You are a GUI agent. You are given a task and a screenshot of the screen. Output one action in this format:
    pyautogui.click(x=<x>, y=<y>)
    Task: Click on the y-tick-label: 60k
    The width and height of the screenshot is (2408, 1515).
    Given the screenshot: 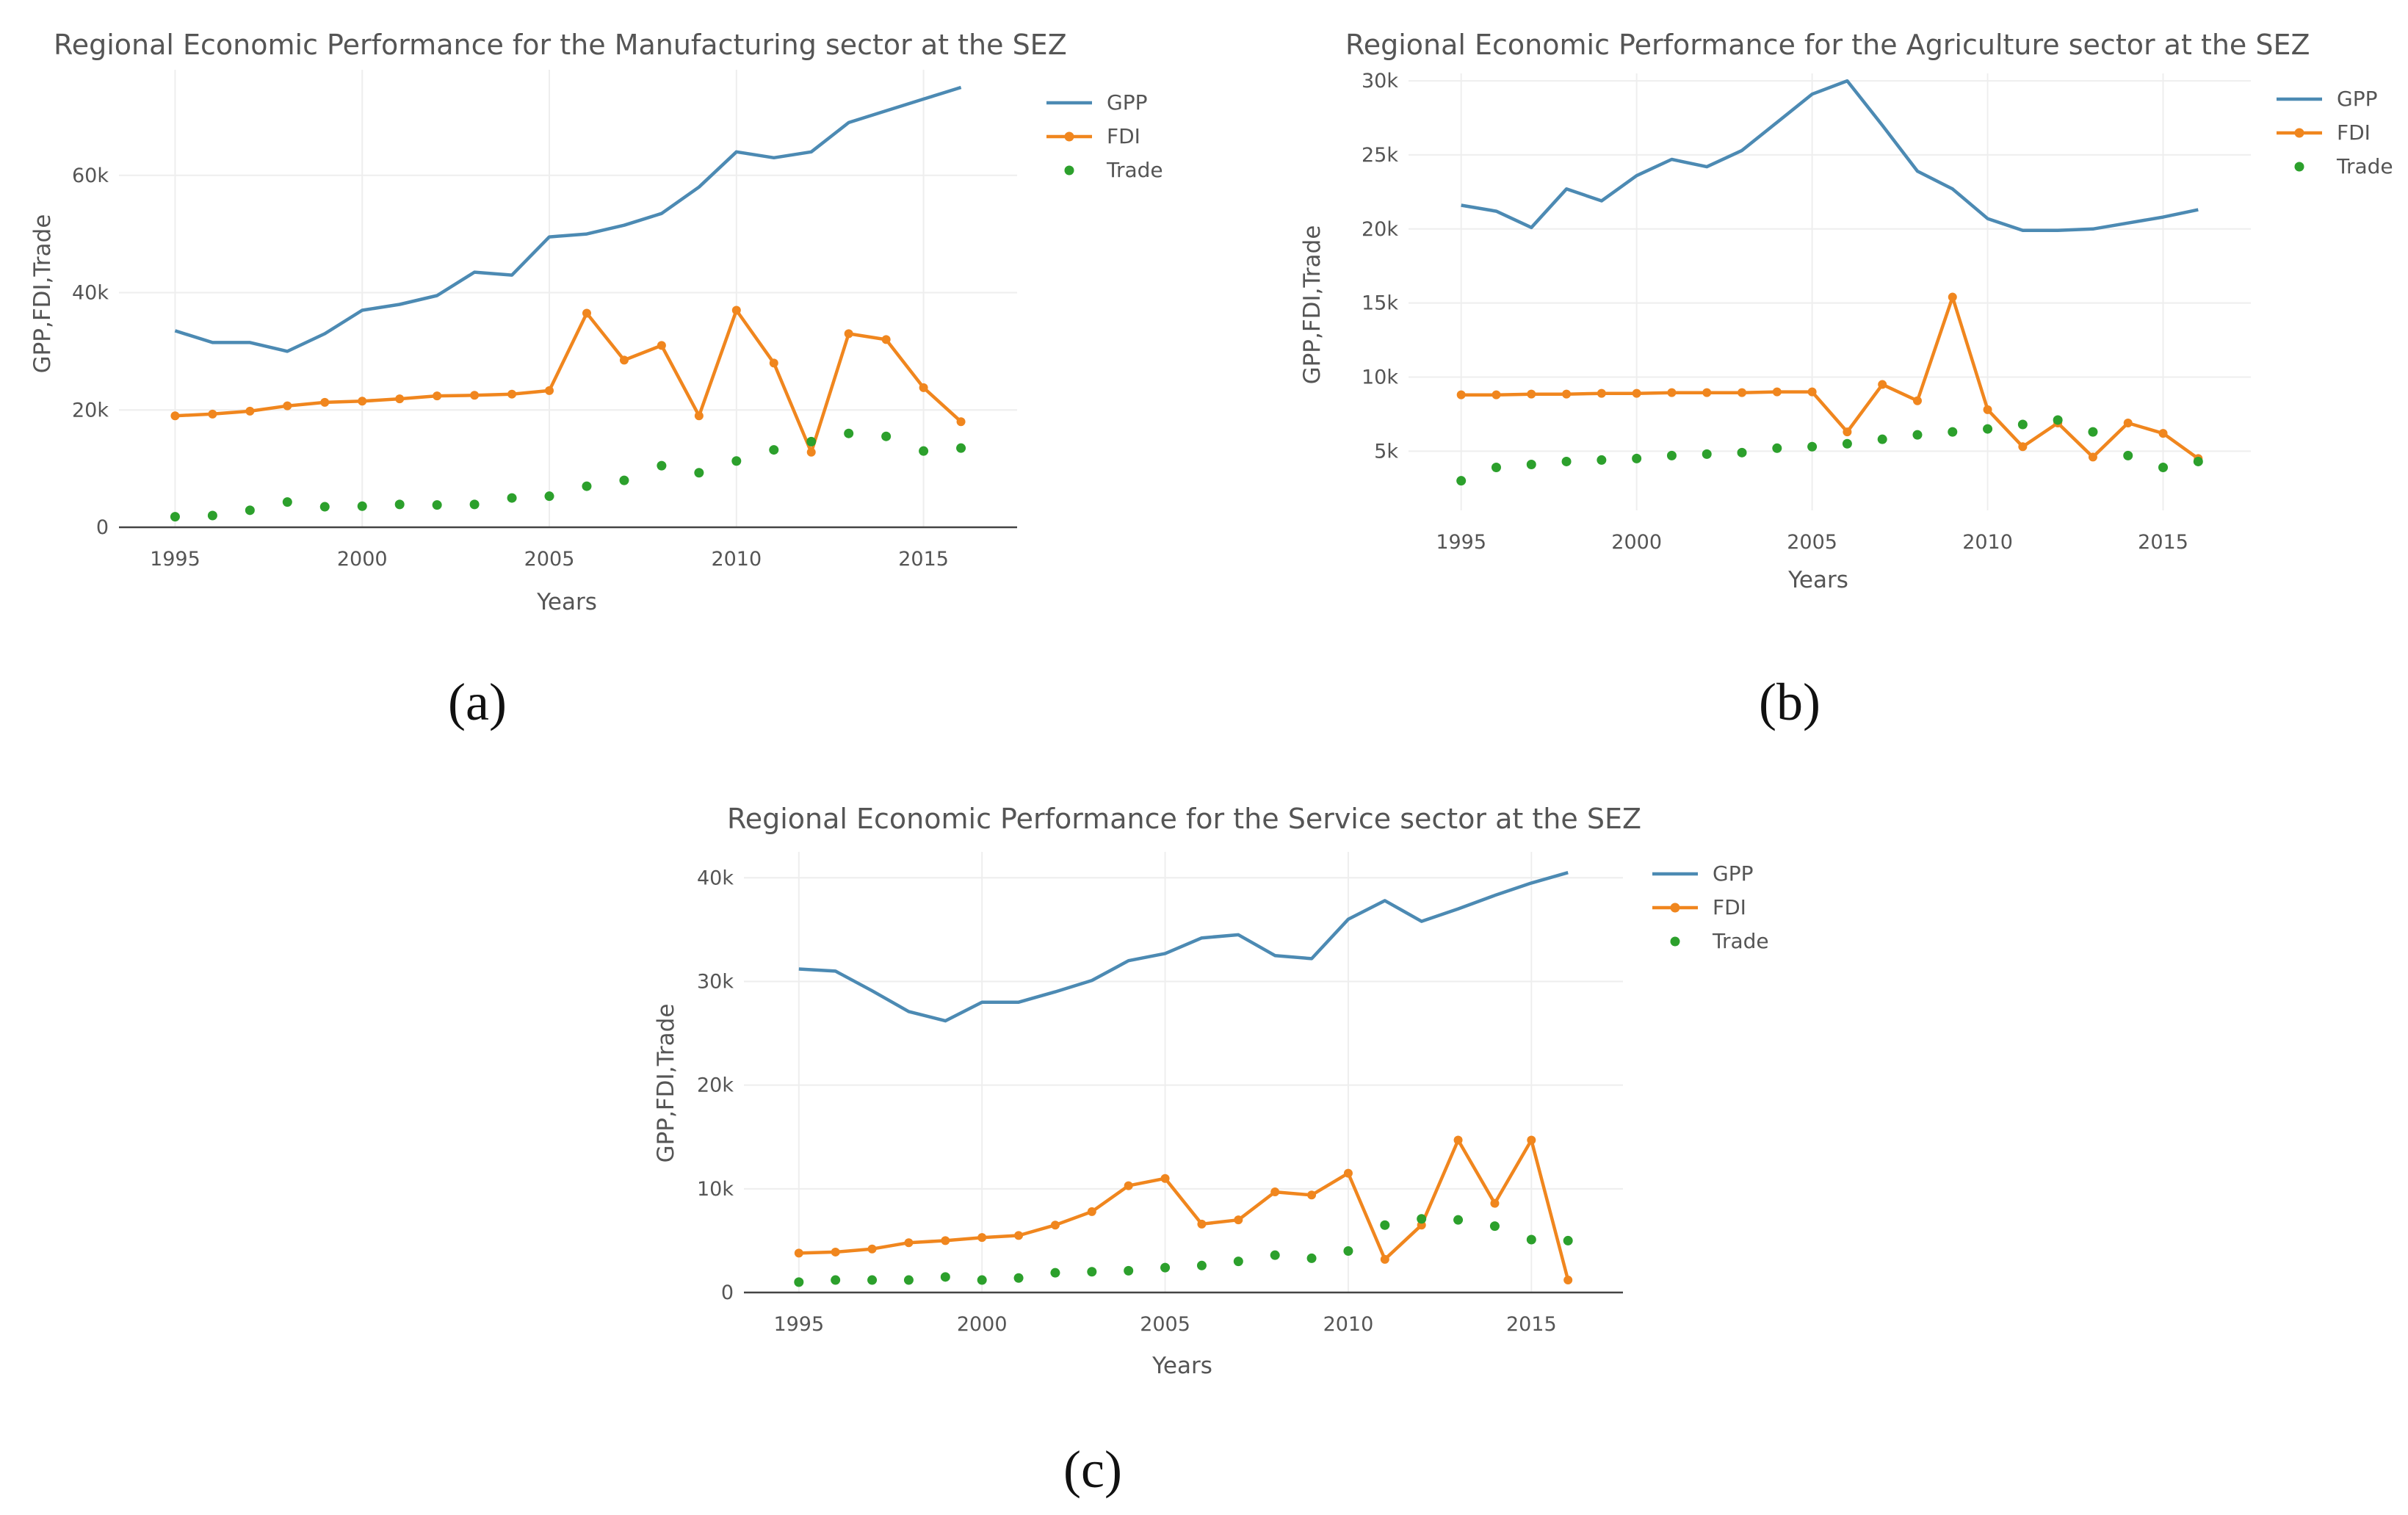 What is the action you would take?
    pyautogui.click(x=90, y=175)
    